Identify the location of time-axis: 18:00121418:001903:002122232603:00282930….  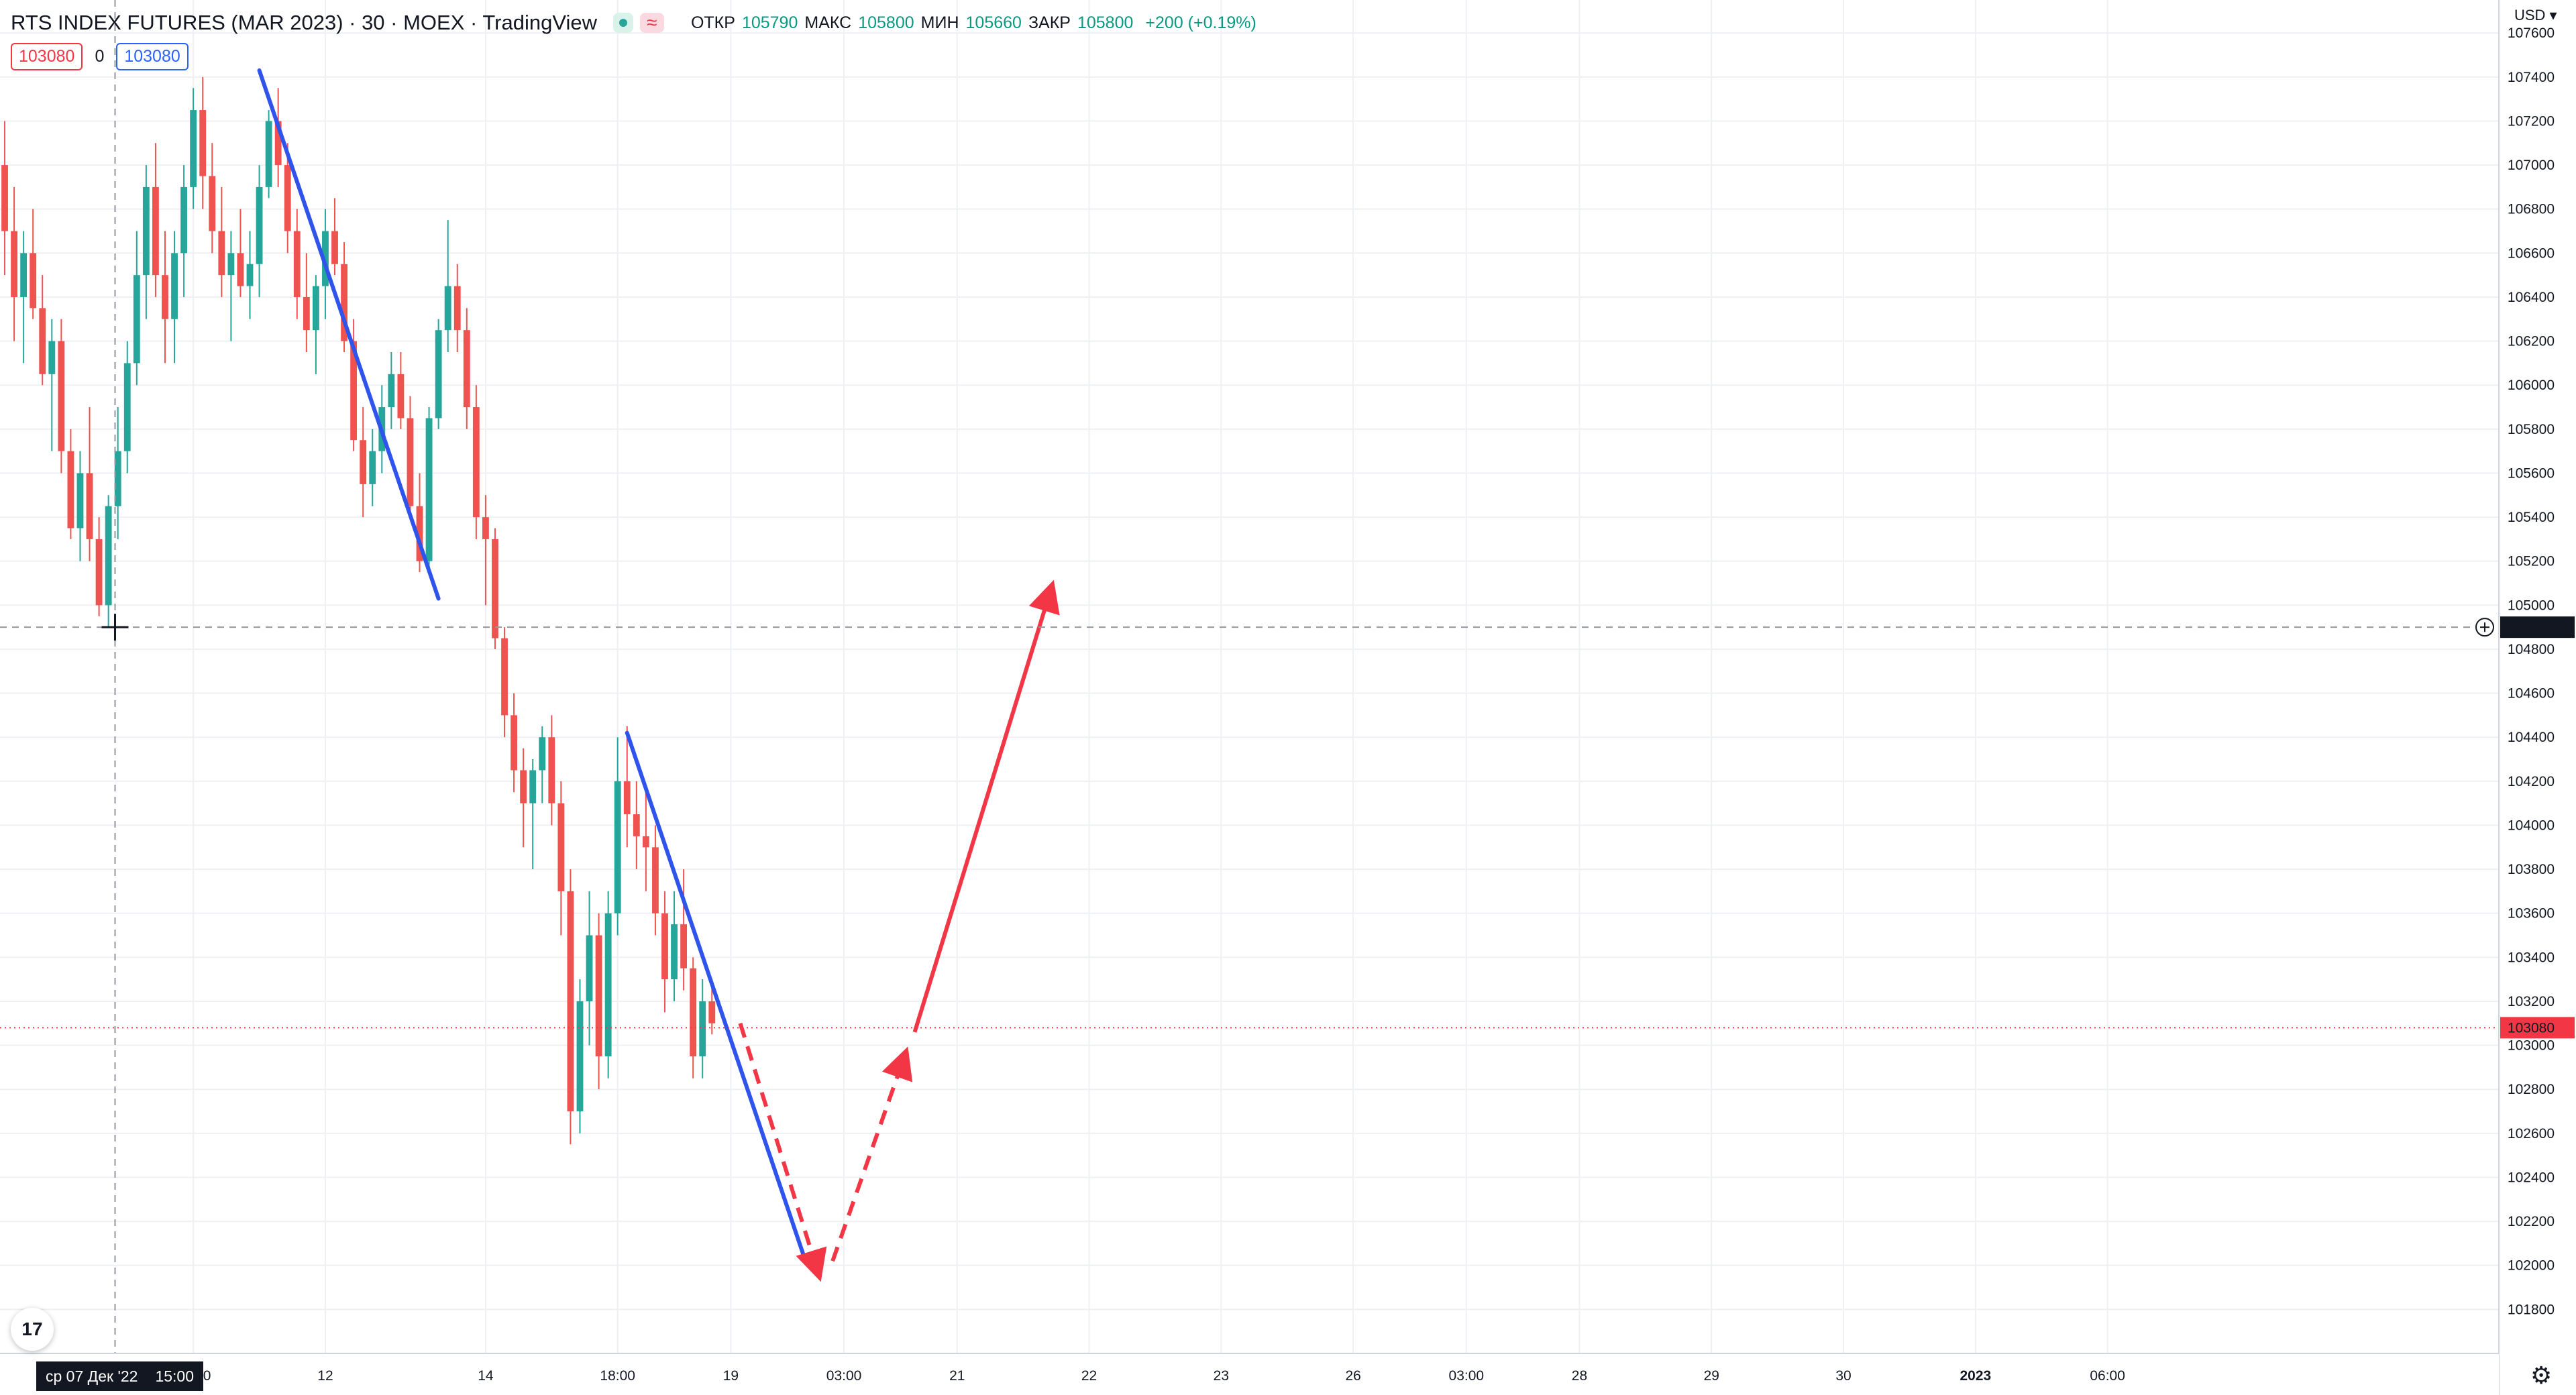
(1249, 1374).